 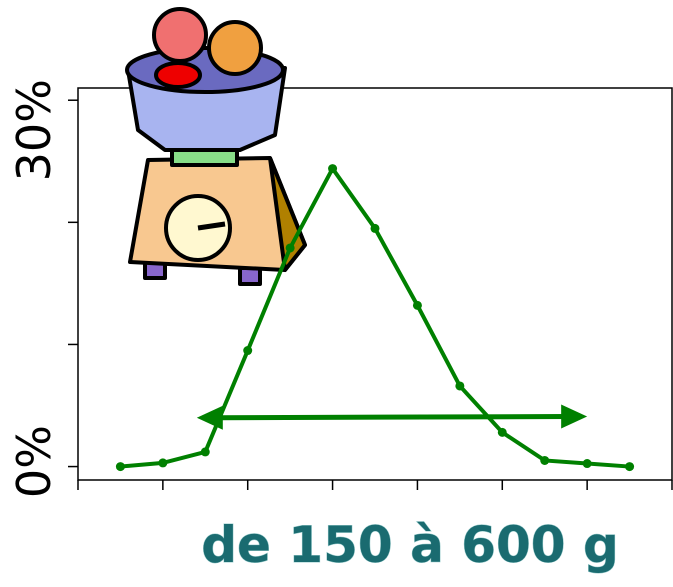 I want to click on y-tick-label: 0%, so click(x=34, y=461).